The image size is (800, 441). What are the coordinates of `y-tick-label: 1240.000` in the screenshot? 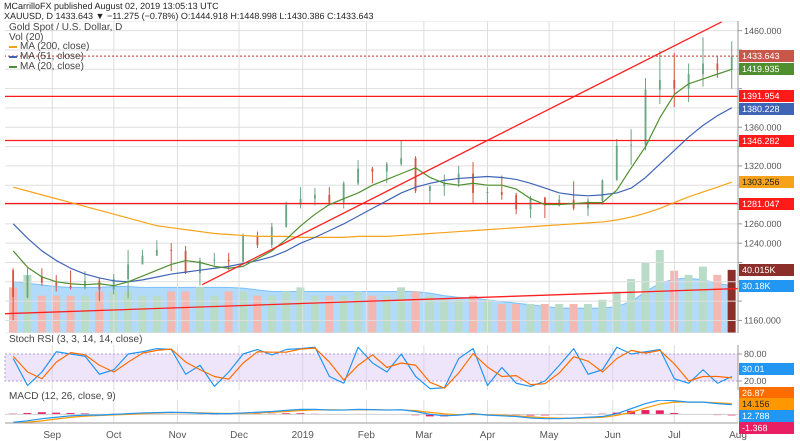 It's located at (763, 243).